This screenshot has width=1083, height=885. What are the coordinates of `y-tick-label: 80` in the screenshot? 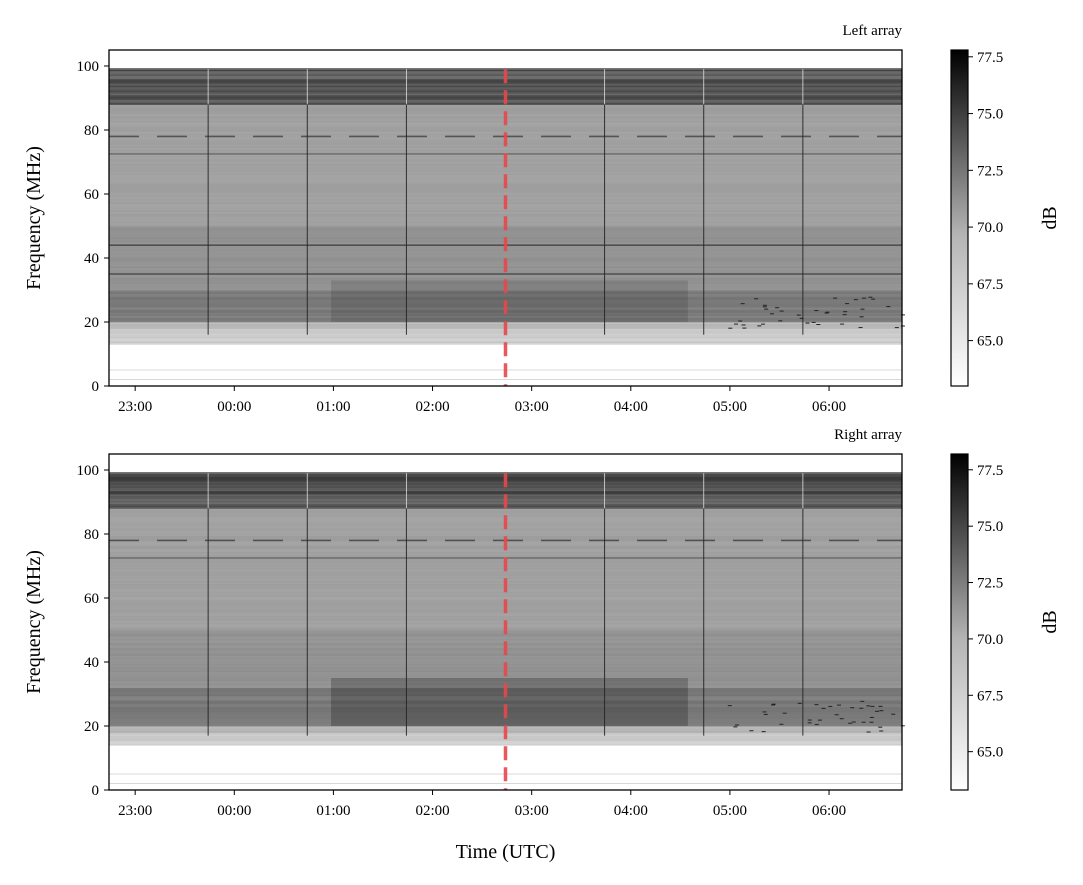 It's located at (91, 535).